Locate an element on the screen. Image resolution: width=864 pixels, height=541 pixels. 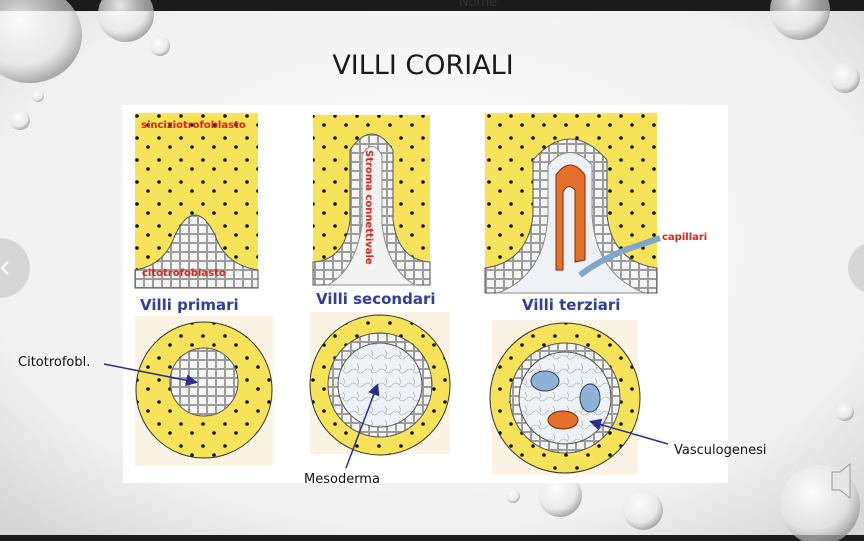
caption: Villi terziari is located at coordinates (571, 305).